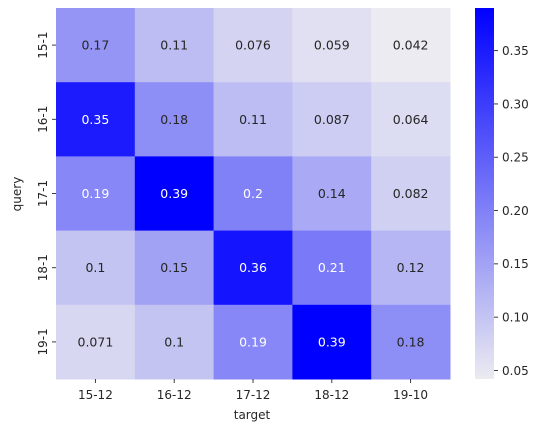 This screenshot has width=544, height=436. I want to click on y-axis: 15-1 16-1 17-1 18-1 19-1, so click(46, 193).